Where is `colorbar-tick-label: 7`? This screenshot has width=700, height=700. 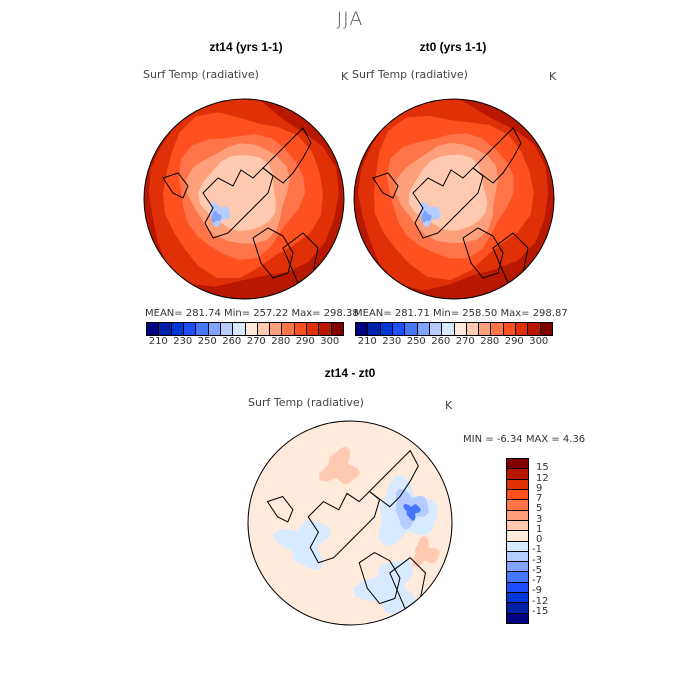
colorbar-tick-label: 7 is located at coordinates (539, 498).